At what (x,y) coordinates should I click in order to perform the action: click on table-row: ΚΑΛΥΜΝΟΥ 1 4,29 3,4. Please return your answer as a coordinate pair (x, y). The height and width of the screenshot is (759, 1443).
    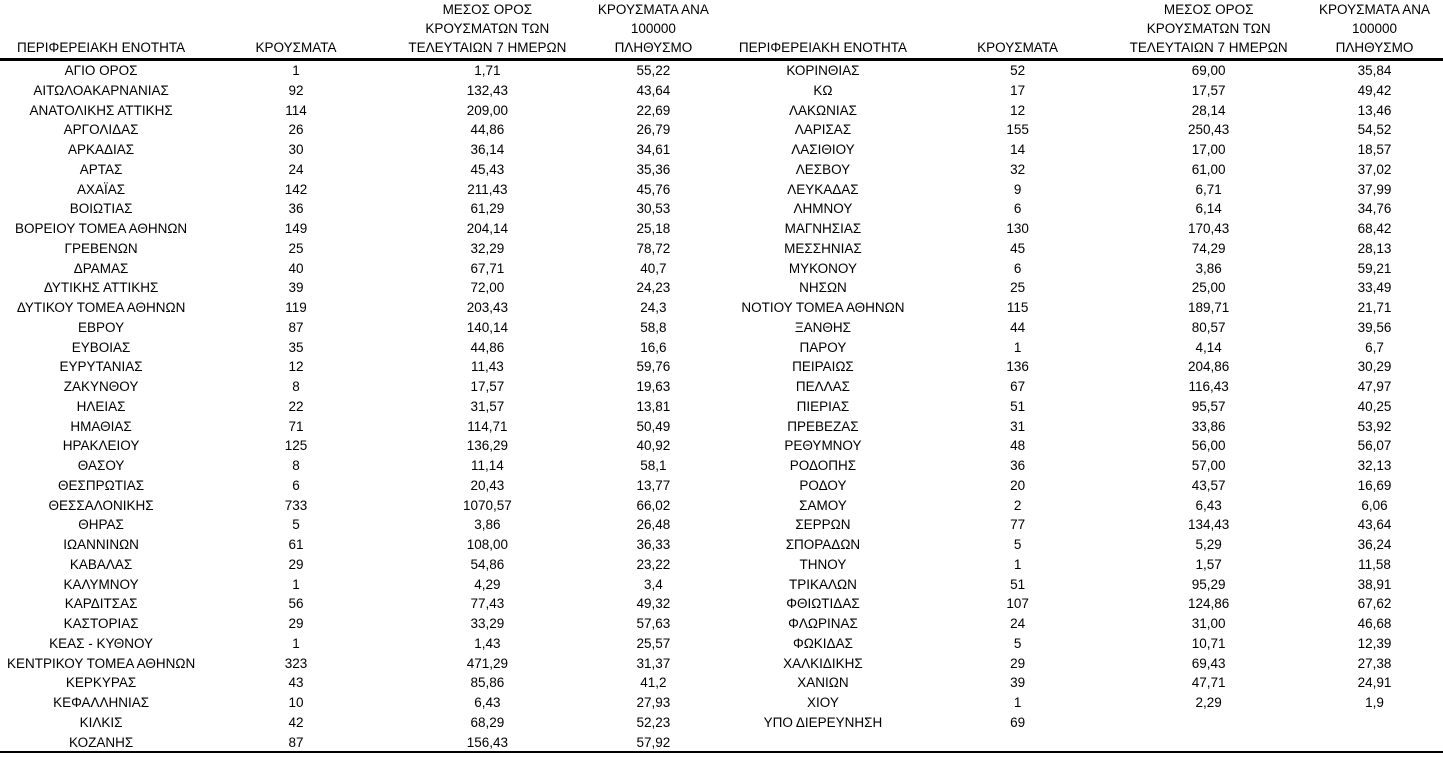
    Looking at the image, I should click on (361, 585).